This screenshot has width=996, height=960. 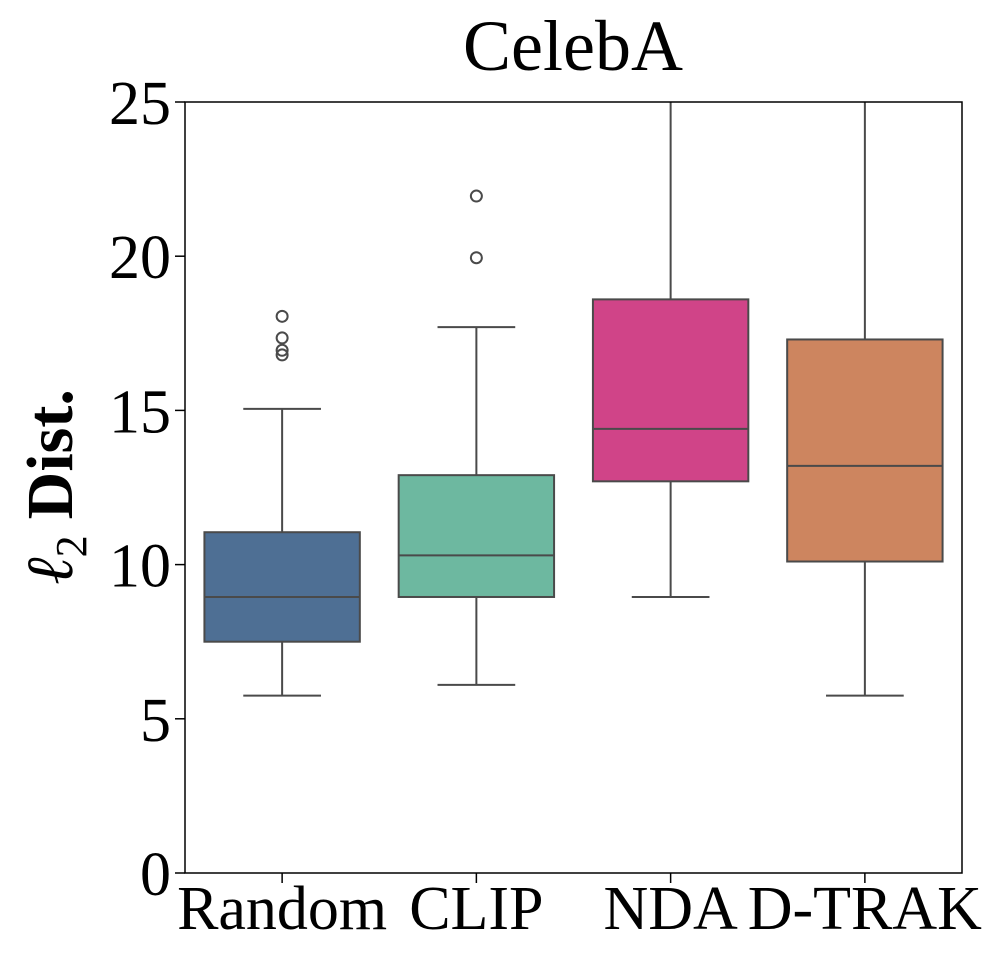 What do you see at coordinates (155, 875) in the screenshot?
I see `y-tick-label: 0` at bounding box center [155, 875].